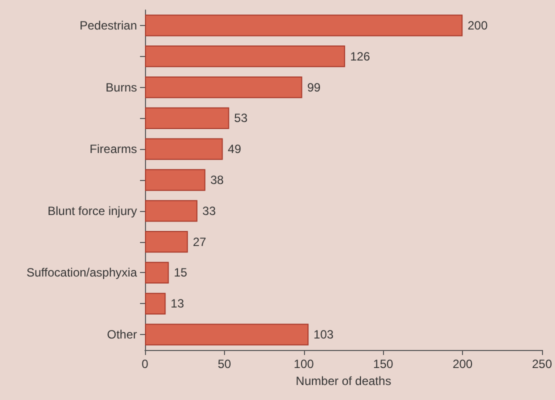 The height and width of the screenshot is (400, 555). I want to click on data-label: 49, so click(235, 149).